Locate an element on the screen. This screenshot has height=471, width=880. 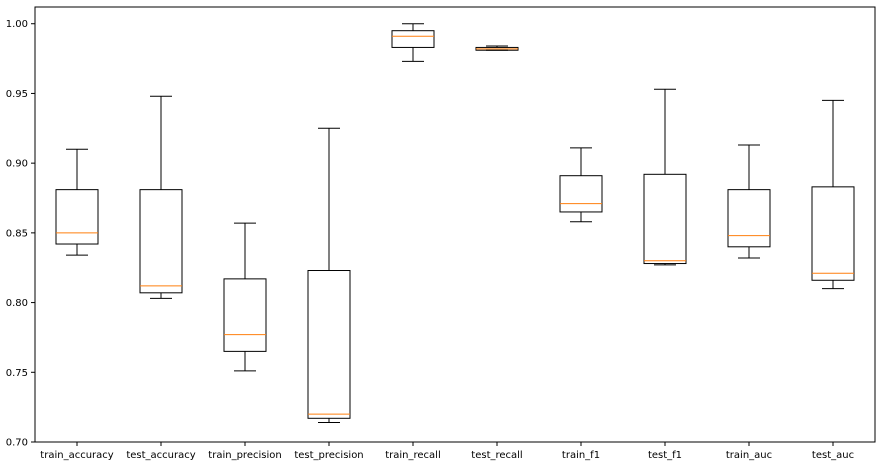
y-axis: 0.70 0.75 0.80 0.85 0.90 0.95 1.00 is located at coordinates (20, 234).